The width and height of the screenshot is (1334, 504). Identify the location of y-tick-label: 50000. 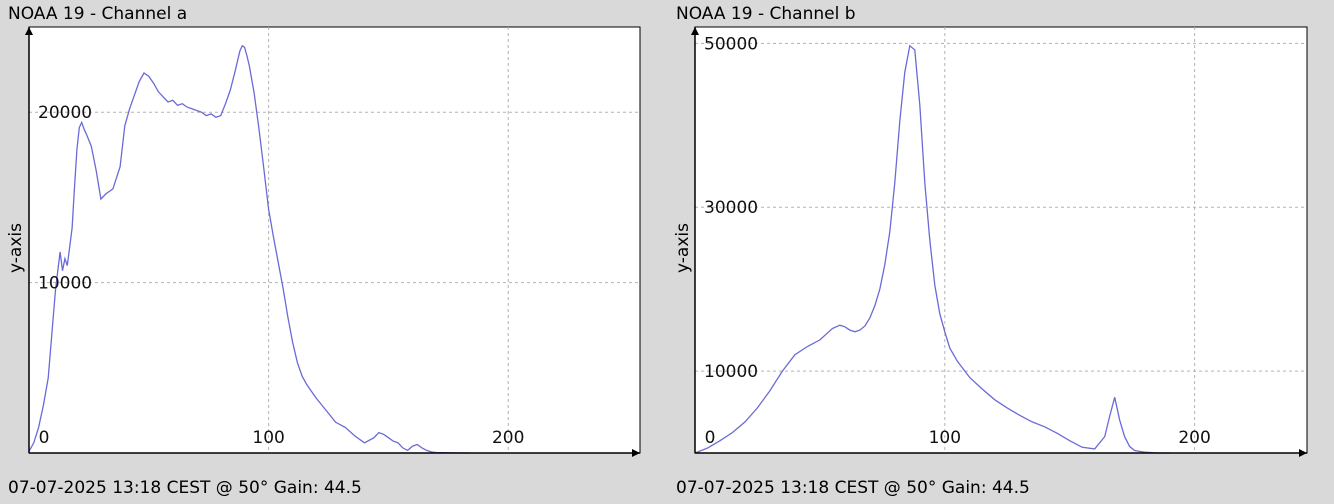
(731, 44).